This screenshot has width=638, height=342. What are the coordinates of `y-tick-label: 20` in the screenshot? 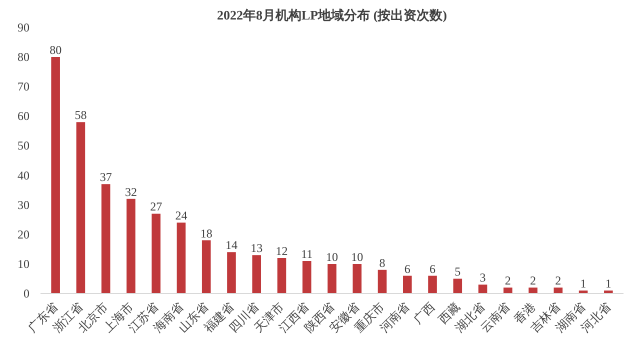 It's located at (24, 234).